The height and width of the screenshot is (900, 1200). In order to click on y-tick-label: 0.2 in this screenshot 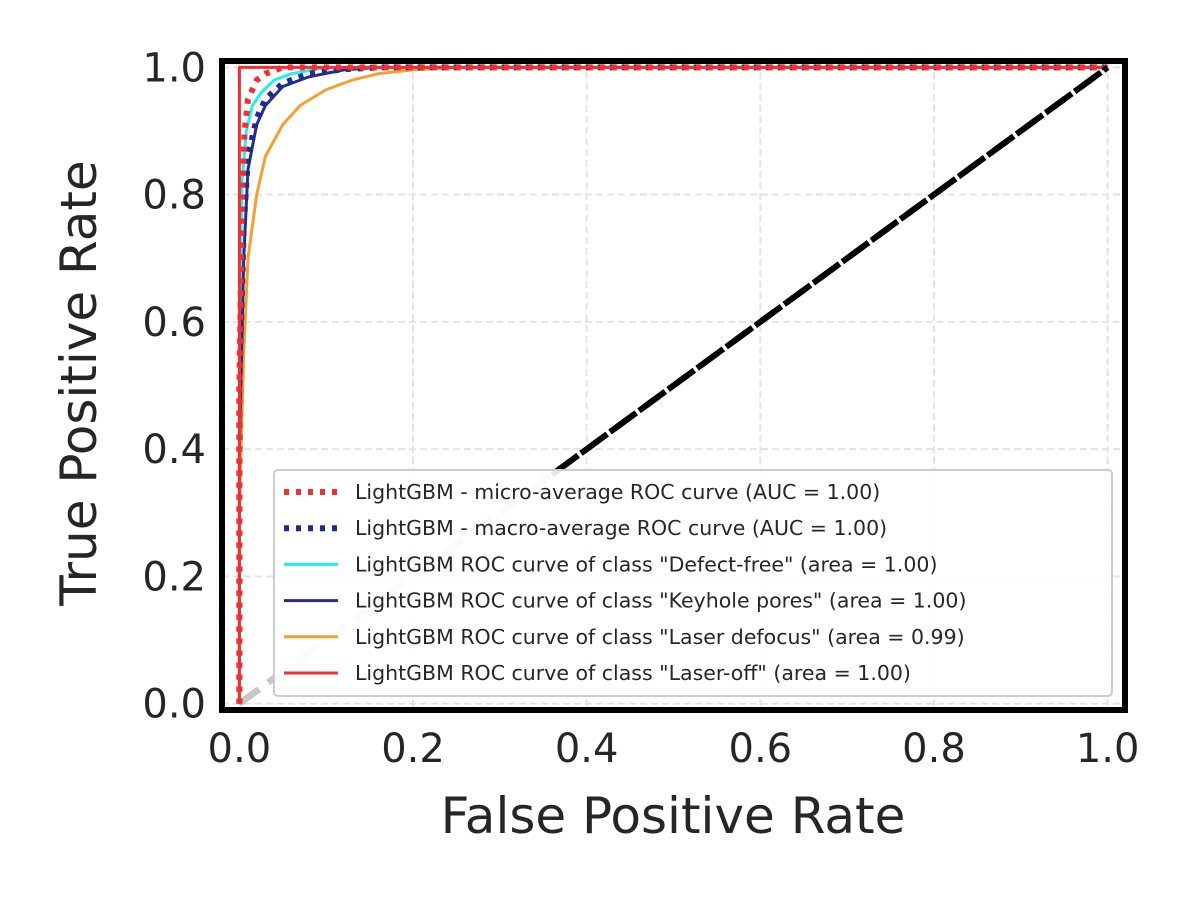, I will do `click(174, 577)`.